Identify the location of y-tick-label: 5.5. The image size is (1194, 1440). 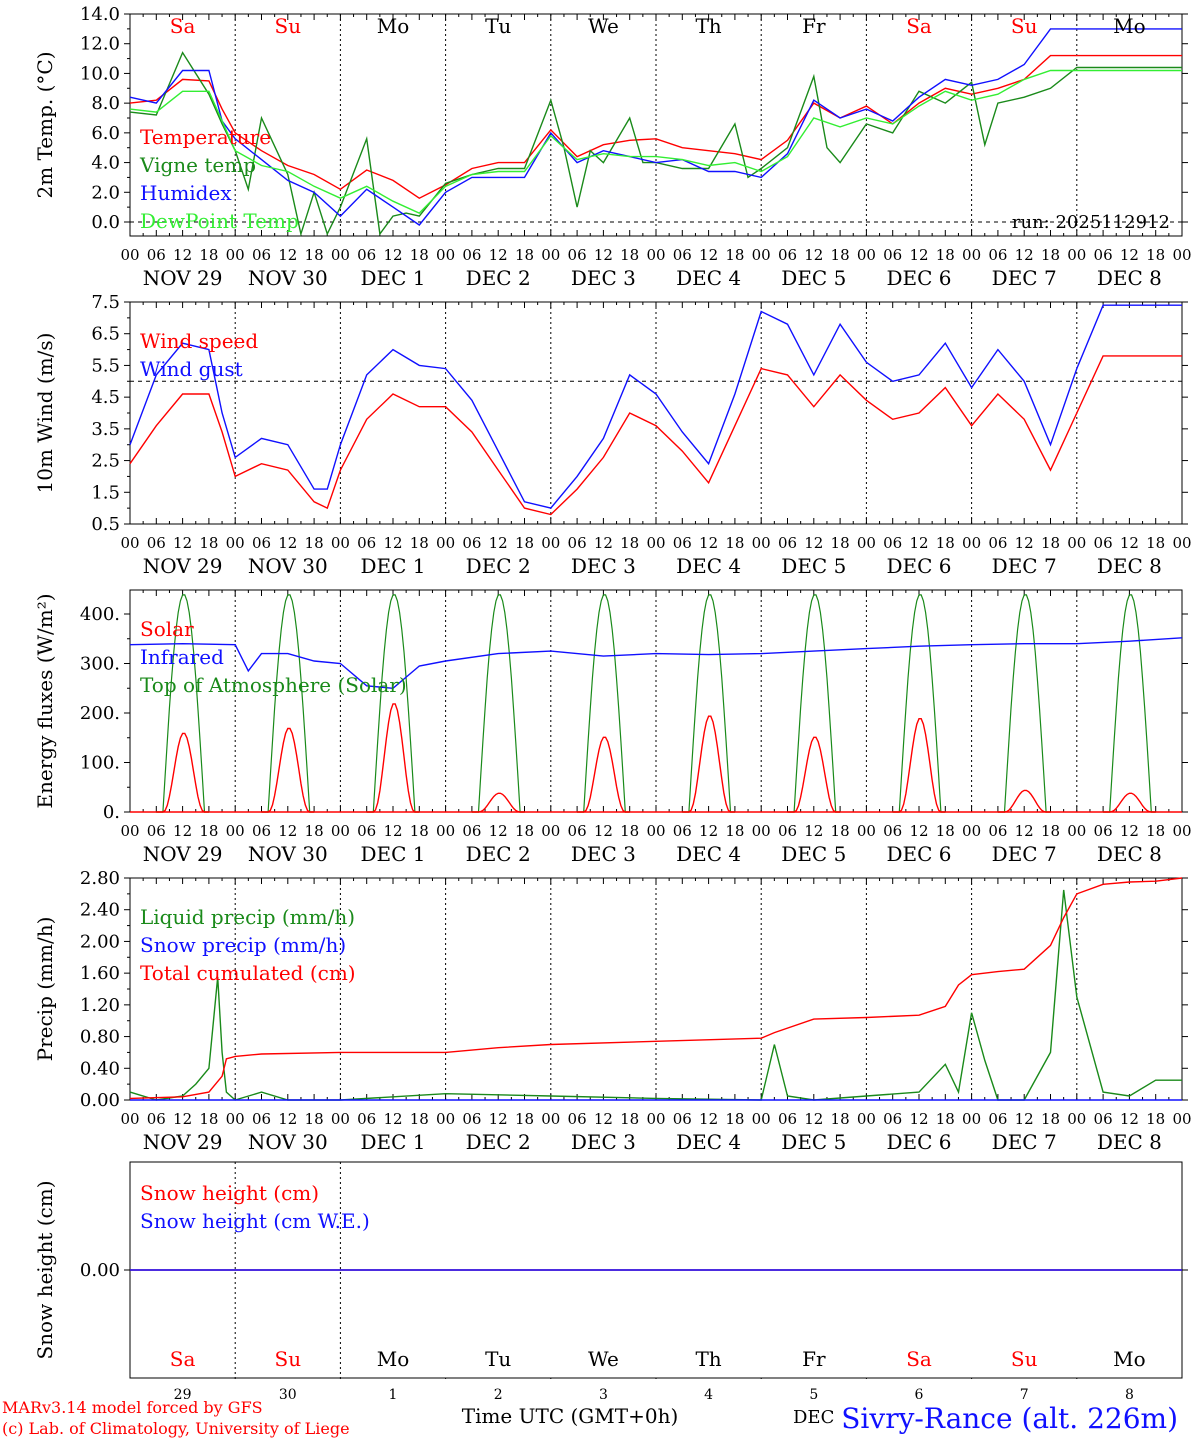
(105, 365).